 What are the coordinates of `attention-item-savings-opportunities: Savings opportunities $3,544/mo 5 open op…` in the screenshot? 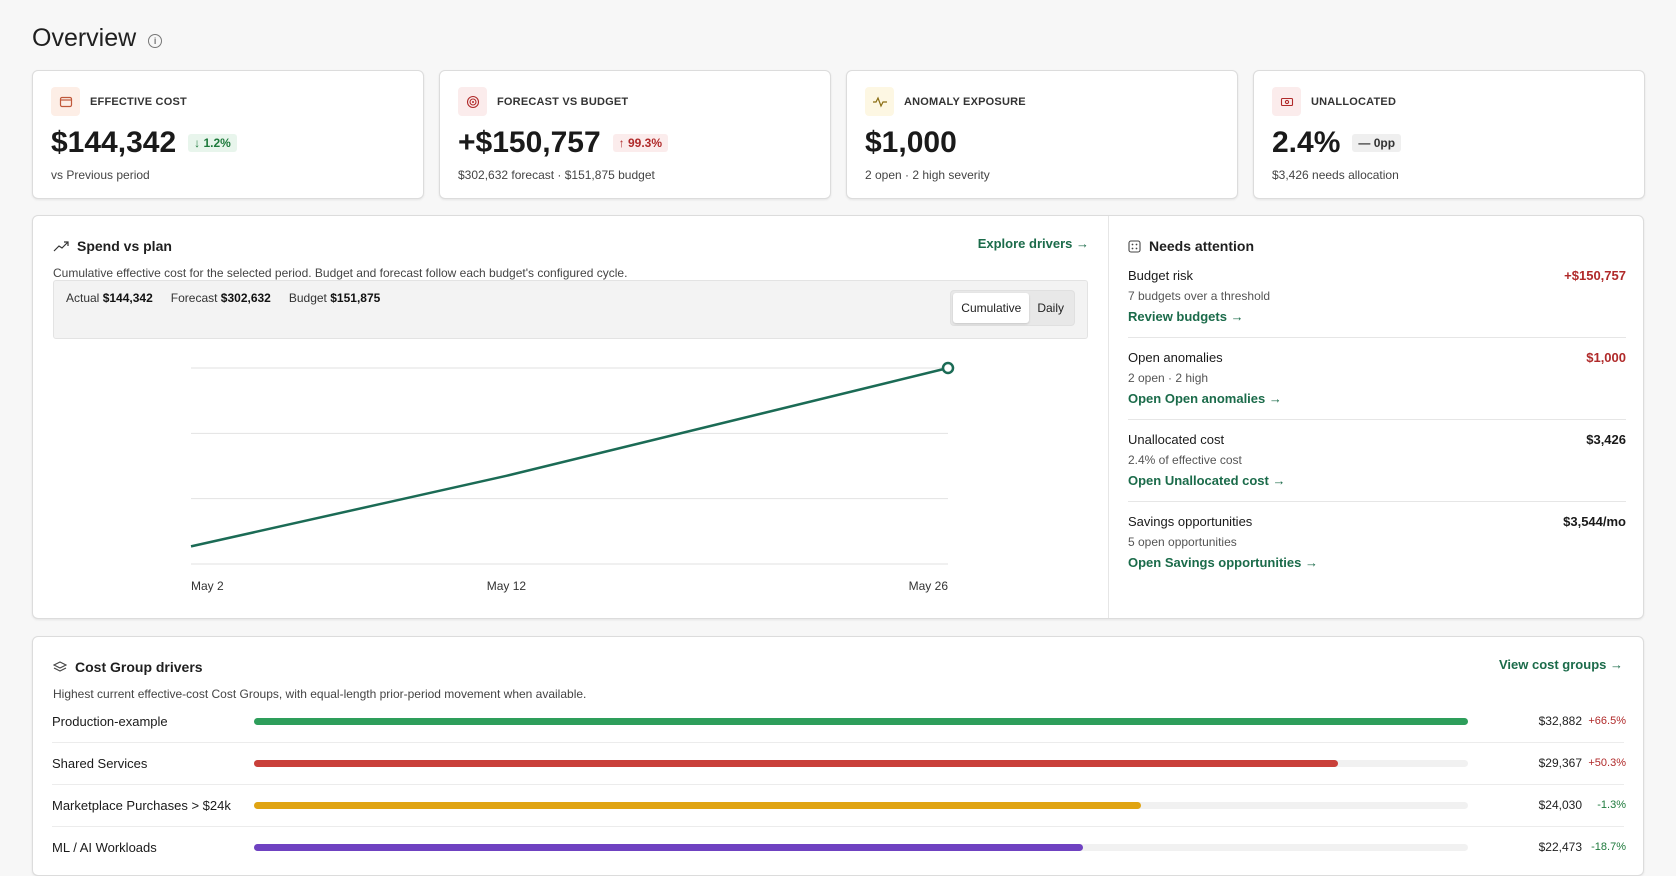 It's located at (1377, 543).